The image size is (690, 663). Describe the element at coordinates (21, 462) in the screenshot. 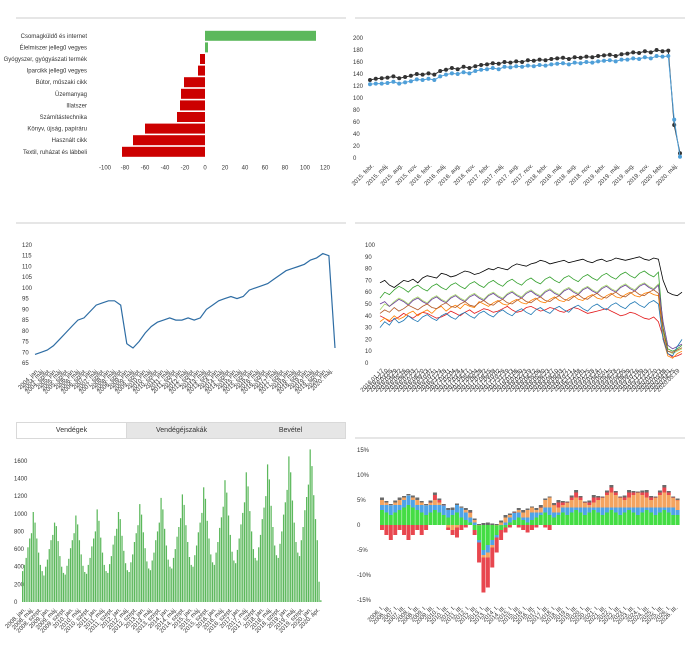

I see `y-tick-label: 1600` at that location.